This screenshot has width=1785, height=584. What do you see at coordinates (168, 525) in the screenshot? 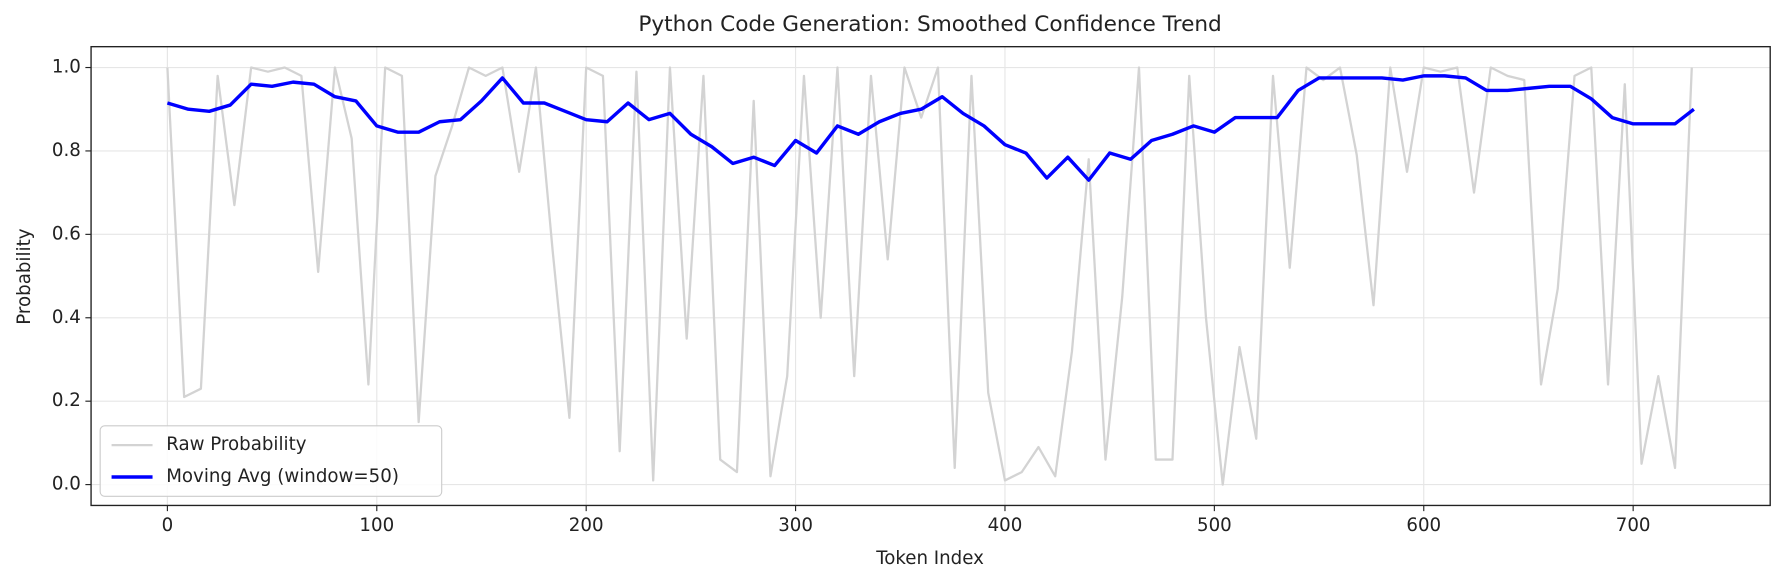
I see `x-tick-label: 0` at bounding box center [168, 525].